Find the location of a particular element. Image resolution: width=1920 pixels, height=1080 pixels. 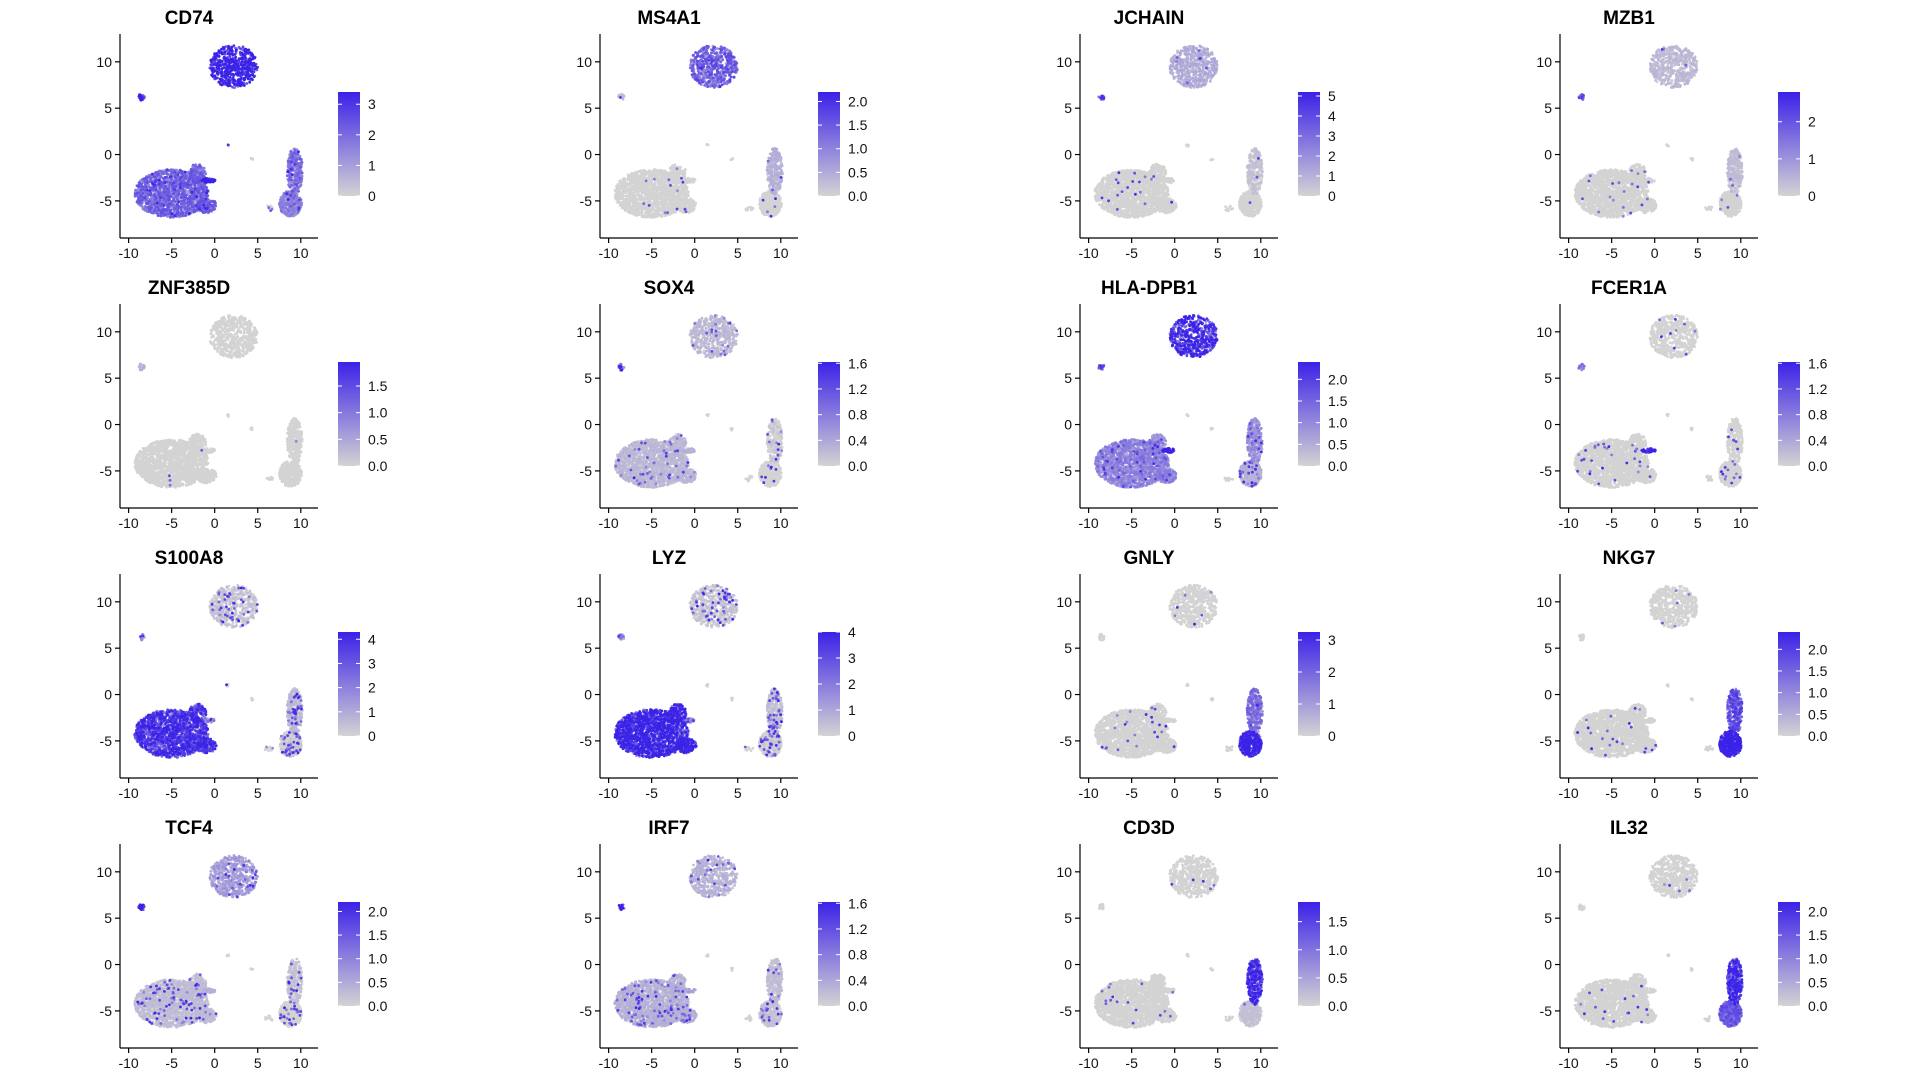

y-tick-label: -5 is located at coordinates (106, 201).